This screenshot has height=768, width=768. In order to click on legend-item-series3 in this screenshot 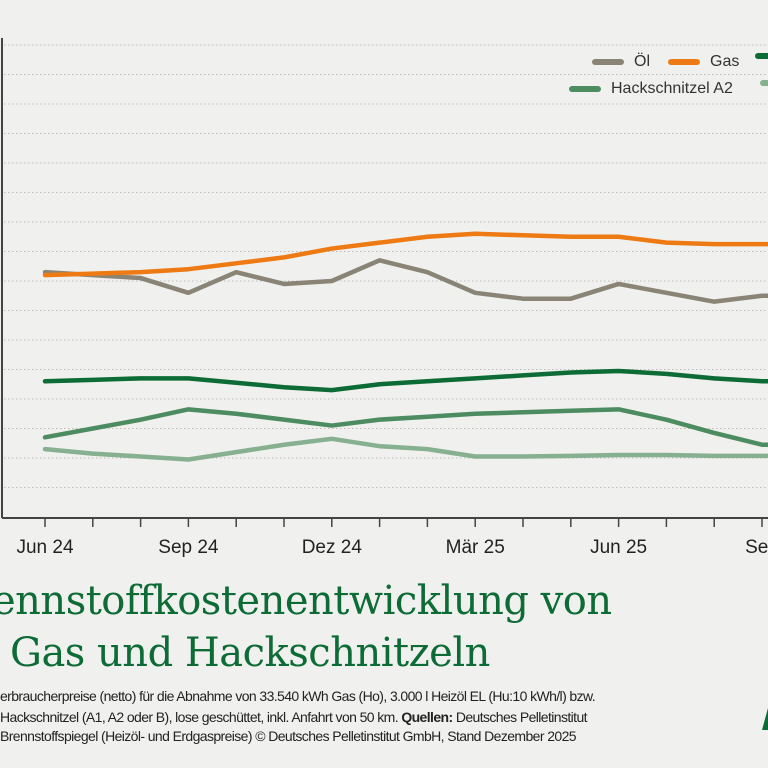, I will do `click(761, 56)`.